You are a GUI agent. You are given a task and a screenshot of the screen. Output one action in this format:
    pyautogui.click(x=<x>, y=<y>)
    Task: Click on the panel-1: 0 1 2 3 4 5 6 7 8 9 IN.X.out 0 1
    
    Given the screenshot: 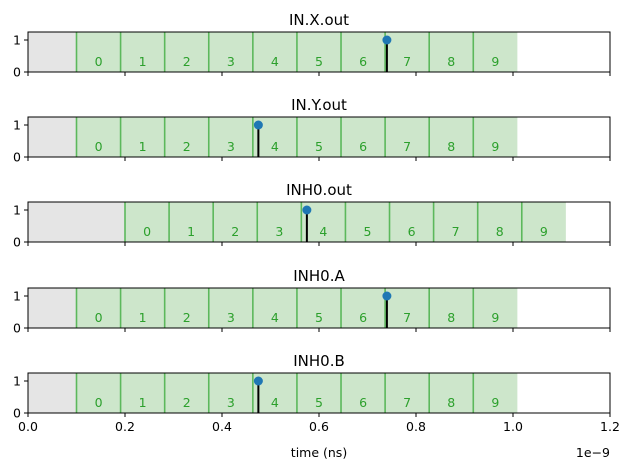 What is the action you would take?
    pyautogui.click(x=312, y=45)
    